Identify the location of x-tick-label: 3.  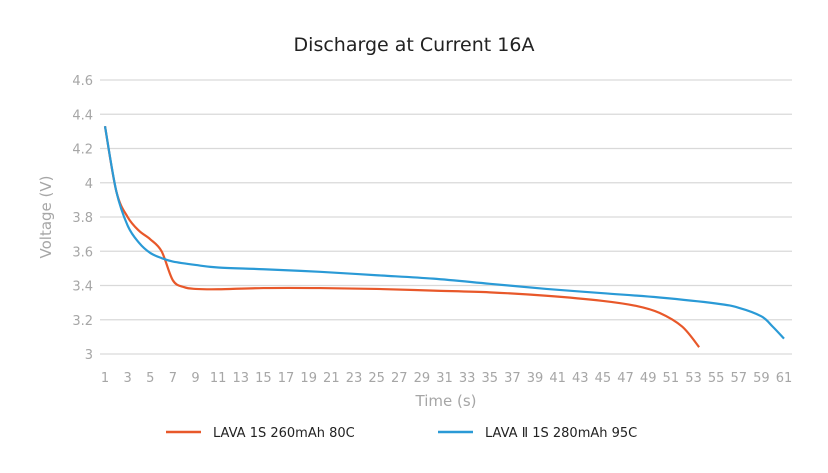
(127, 378).